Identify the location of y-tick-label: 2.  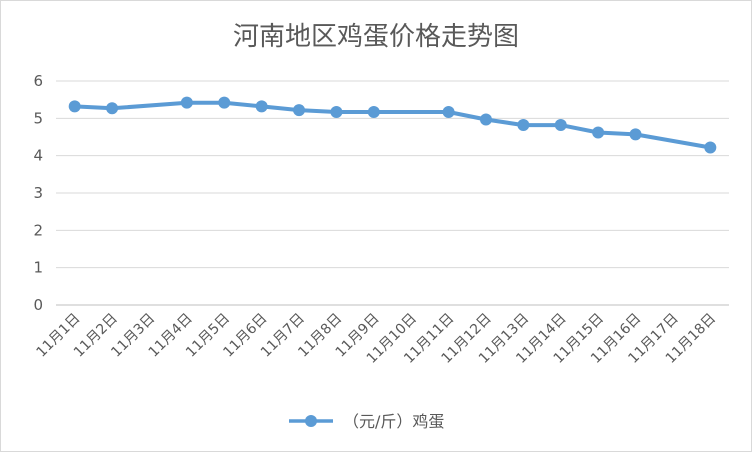
(38, 230).